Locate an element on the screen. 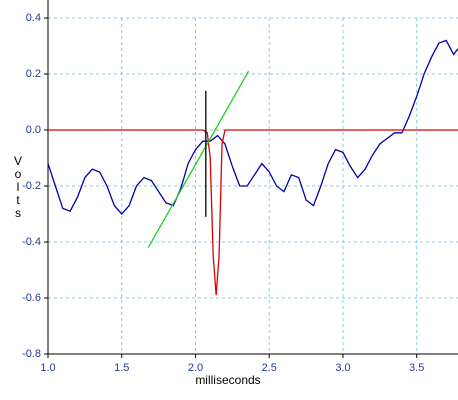 The height and width of the screenshot is (400, 458). x-tick-label: 1.5 is located at coordinates (121, 368).